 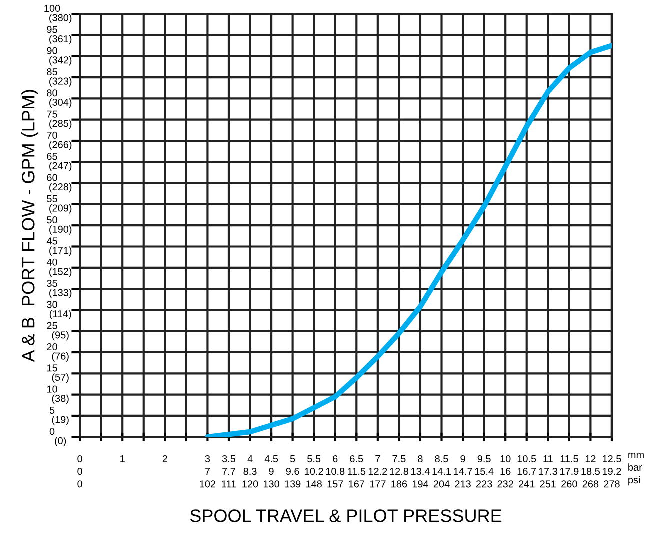 What do you see at coordinates (612, 471) in the screenshot?
I see `x-tick-label: 12.5 19.2 278` at bounding box center [612, 471].